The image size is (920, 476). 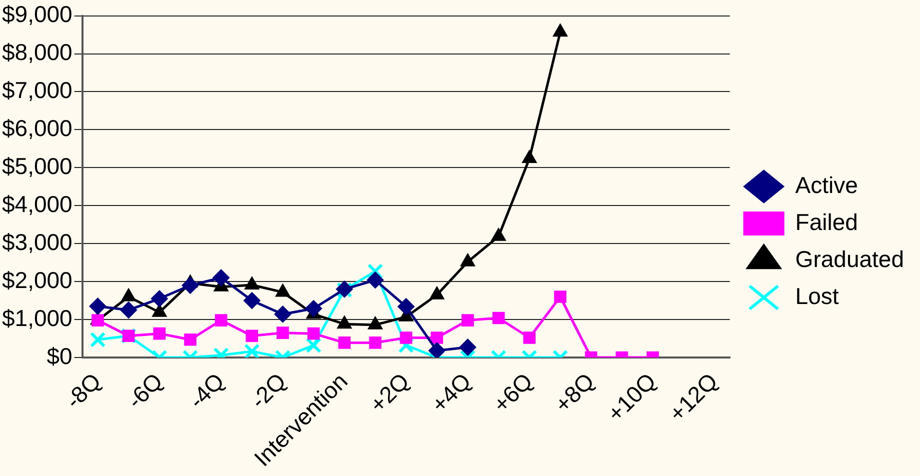 What do you see at coordinates (826, 221) in the screenshot?
I see `legend-label: Failed` at bounding box center [826, 221].